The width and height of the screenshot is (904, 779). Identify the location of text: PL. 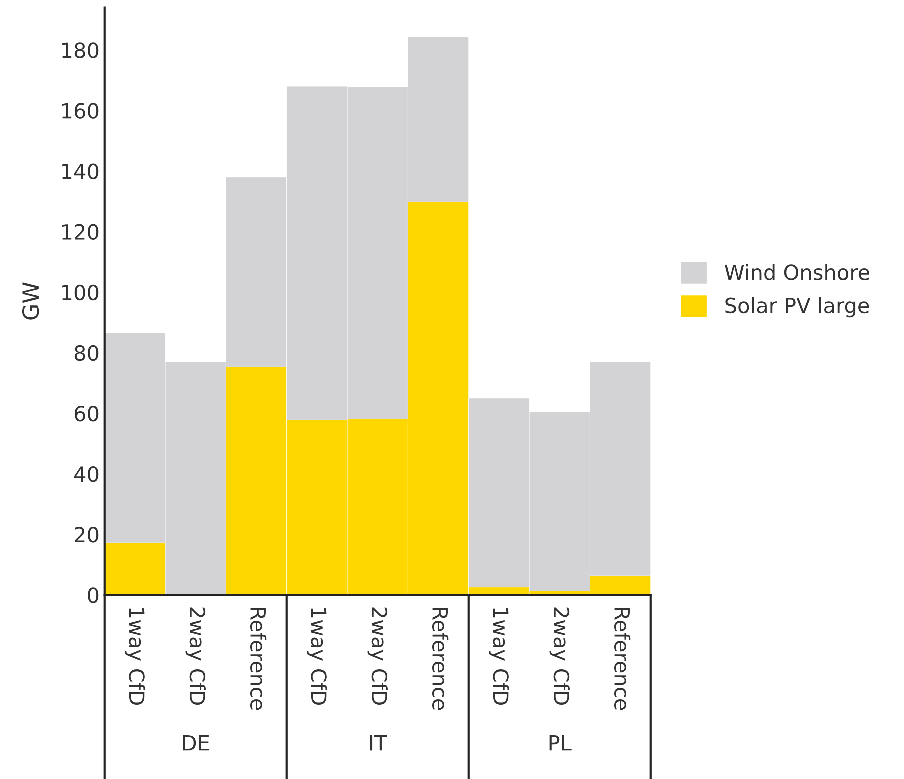
(561, 743).